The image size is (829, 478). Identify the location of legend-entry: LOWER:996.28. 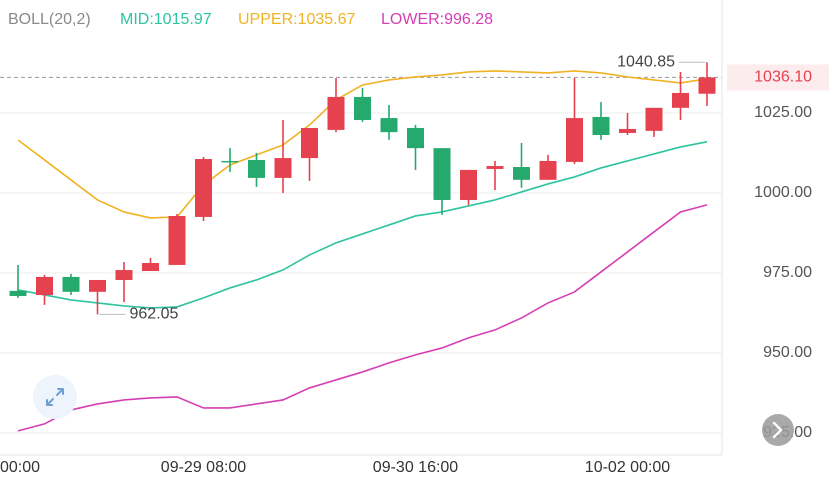
(437, 19).